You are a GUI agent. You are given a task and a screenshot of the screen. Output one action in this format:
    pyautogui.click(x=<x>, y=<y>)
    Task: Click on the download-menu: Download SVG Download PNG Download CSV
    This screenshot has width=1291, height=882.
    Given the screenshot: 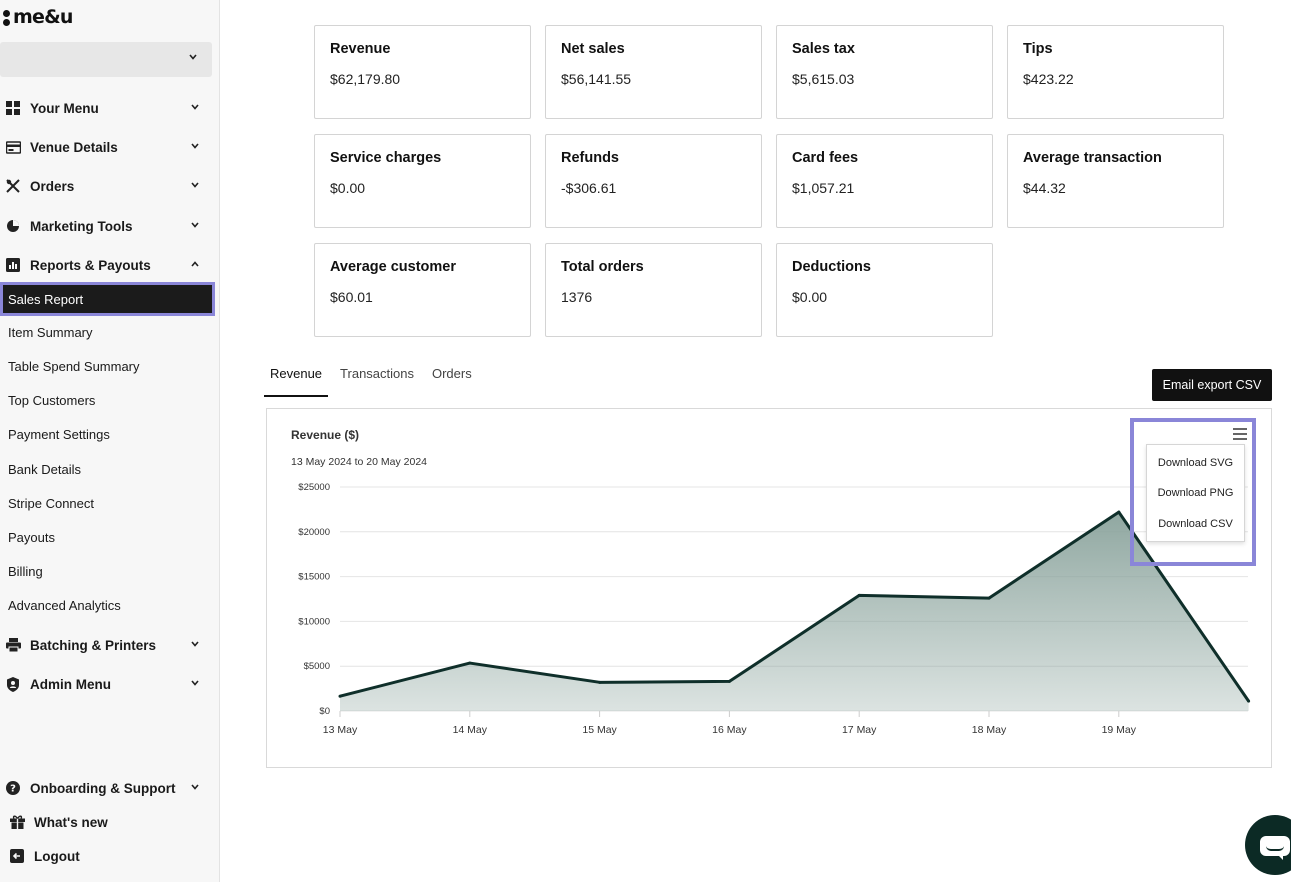 What is the action you would take?
    pyautogui.click(x=1195, y=493)
    